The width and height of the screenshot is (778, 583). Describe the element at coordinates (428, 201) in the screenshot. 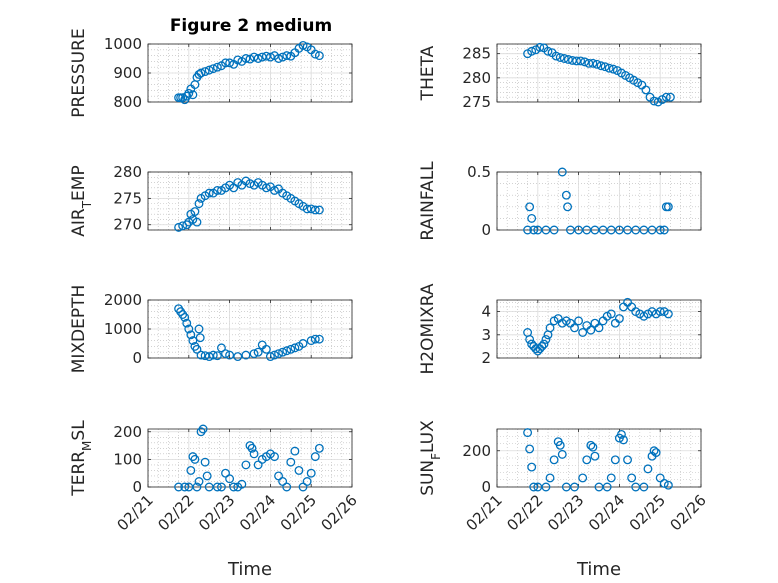

I see `y-axis-label: RAINFALL` at that location.